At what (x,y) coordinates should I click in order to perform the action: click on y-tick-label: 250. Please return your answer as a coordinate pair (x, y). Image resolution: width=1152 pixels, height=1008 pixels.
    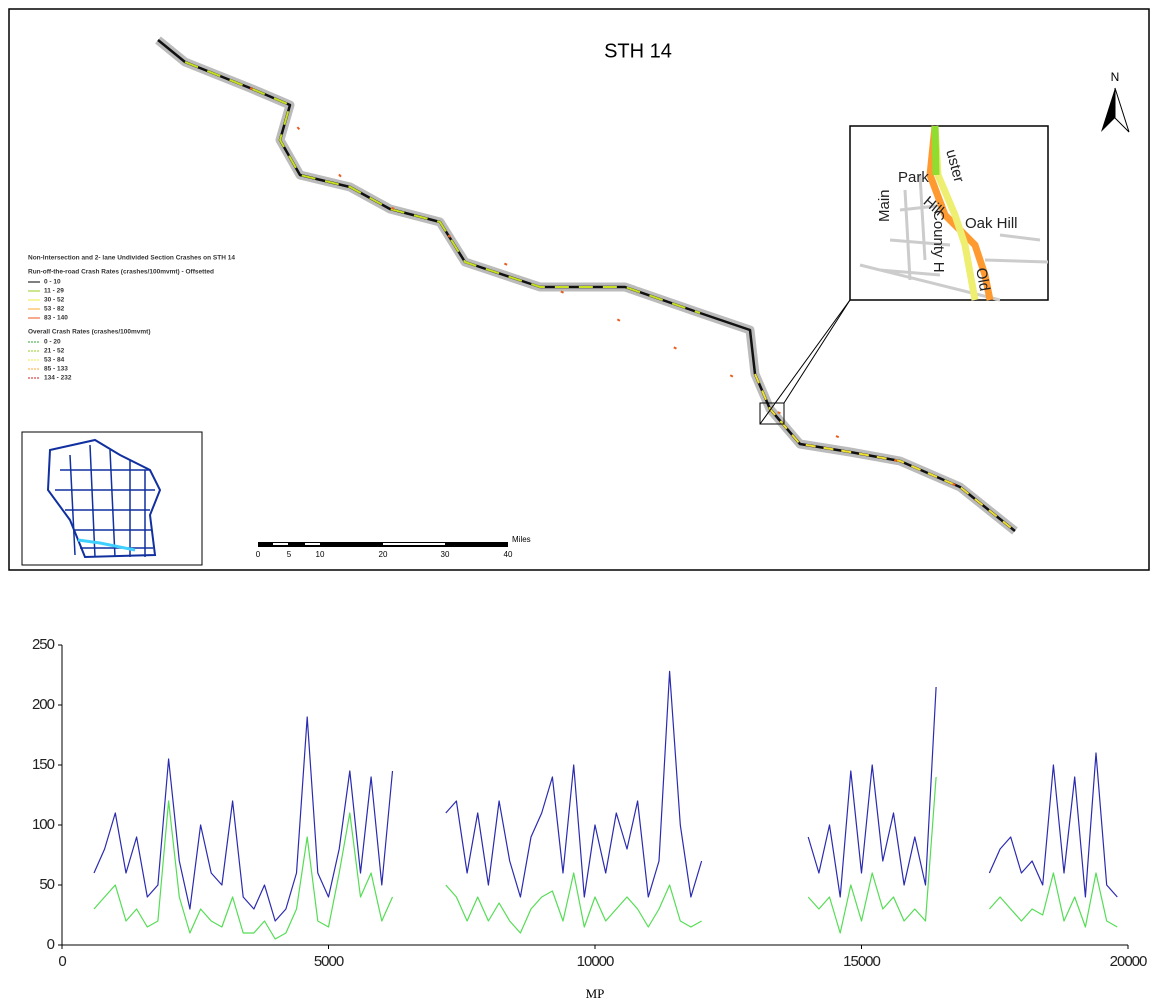
    Looking at the image, I should click on (43, 644).